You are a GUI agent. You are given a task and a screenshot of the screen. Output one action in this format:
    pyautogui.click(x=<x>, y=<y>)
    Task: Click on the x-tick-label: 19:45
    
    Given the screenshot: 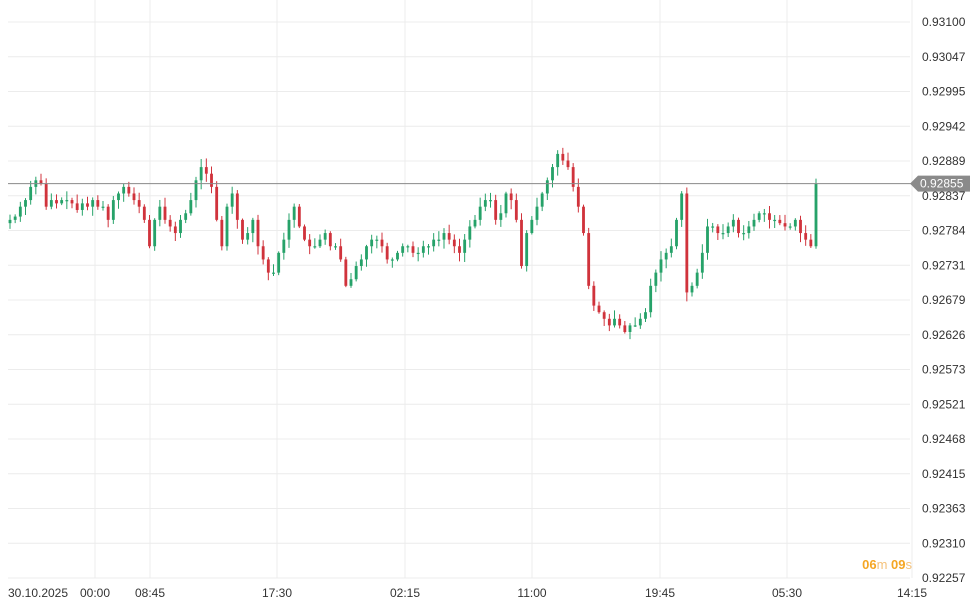 What is the action you would take?
    pyautogui.click(x=660, y=593)
    